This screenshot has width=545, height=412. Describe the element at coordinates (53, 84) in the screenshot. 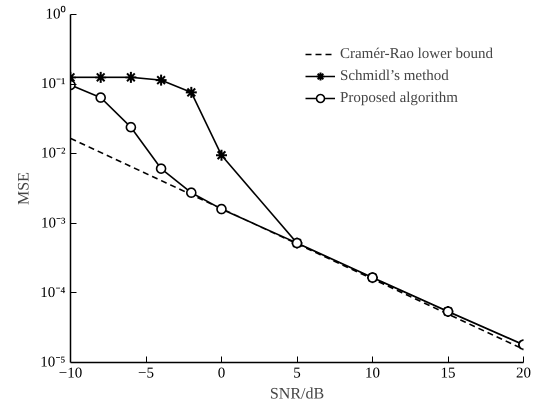

I see `y-tick-label: 10⁻¹` at that location.